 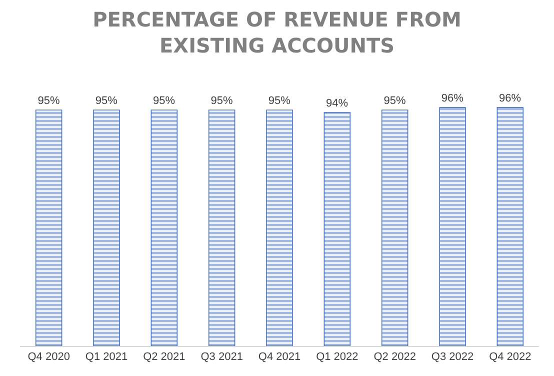 I want to click on x-tick-label: Q4 2021, so click(x=279, y=357).